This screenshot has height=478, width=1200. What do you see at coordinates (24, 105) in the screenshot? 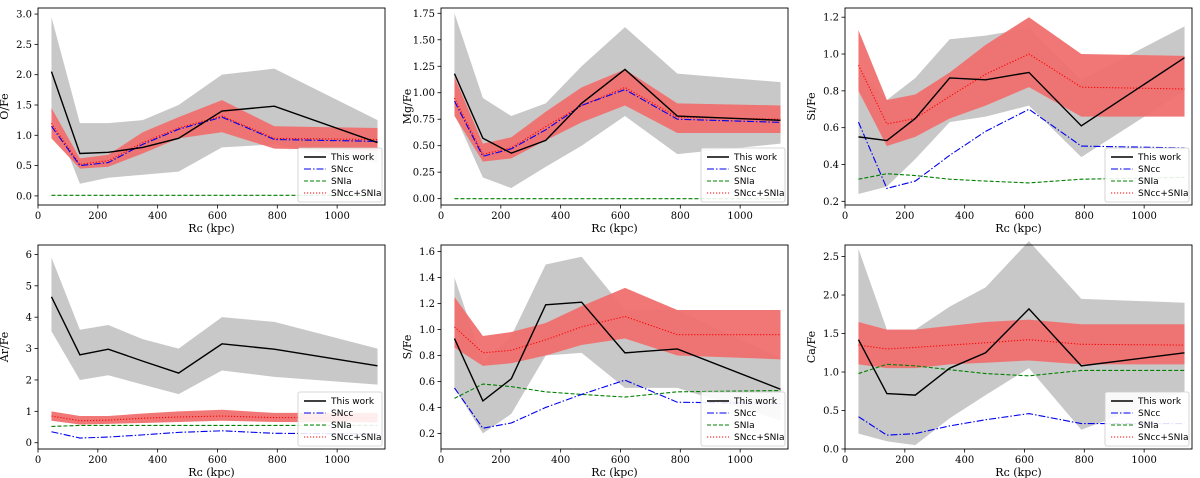
I see `y-tick-label: 1.5` at bounding box center [24, 105].